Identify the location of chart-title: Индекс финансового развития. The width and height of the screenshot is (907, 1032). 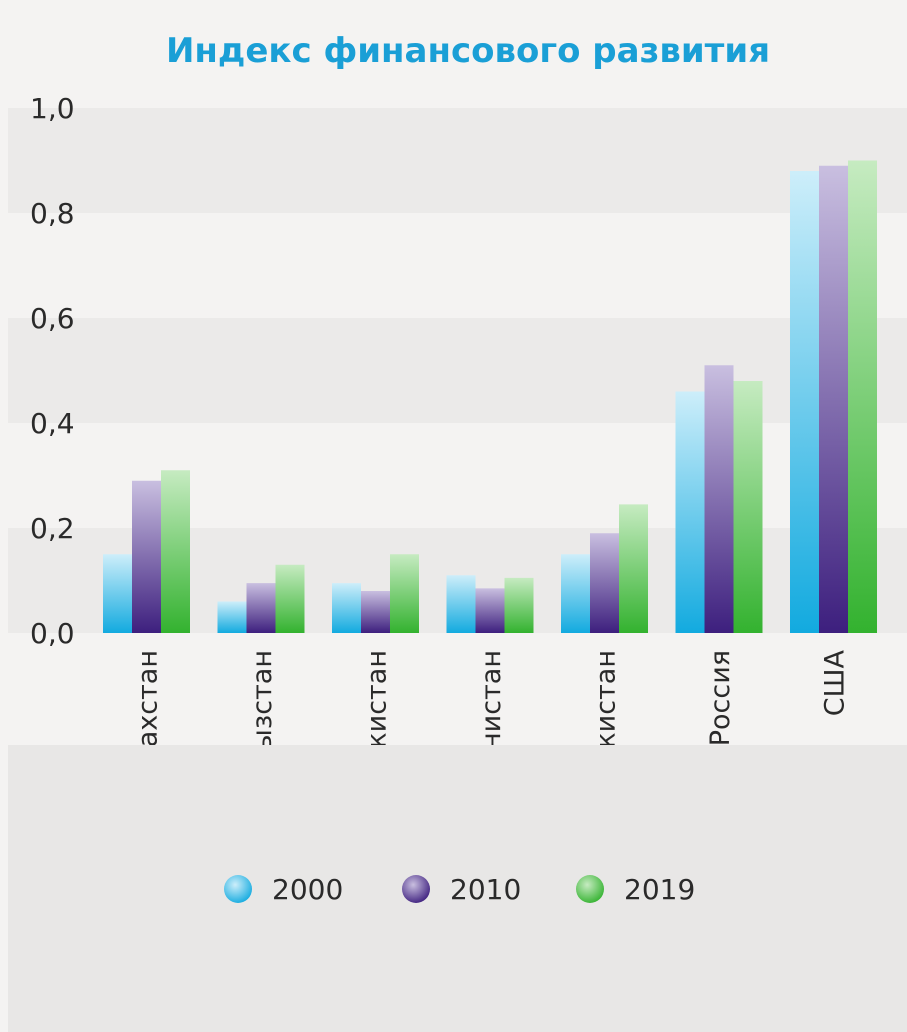
(468, 51).